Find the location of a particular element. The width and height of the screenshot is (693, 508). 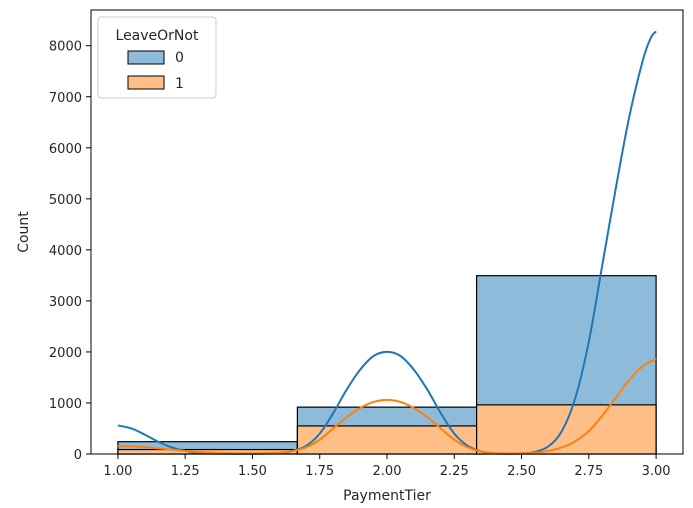

x-axis-title: PaymentTier is located at coordinates (387, 496).